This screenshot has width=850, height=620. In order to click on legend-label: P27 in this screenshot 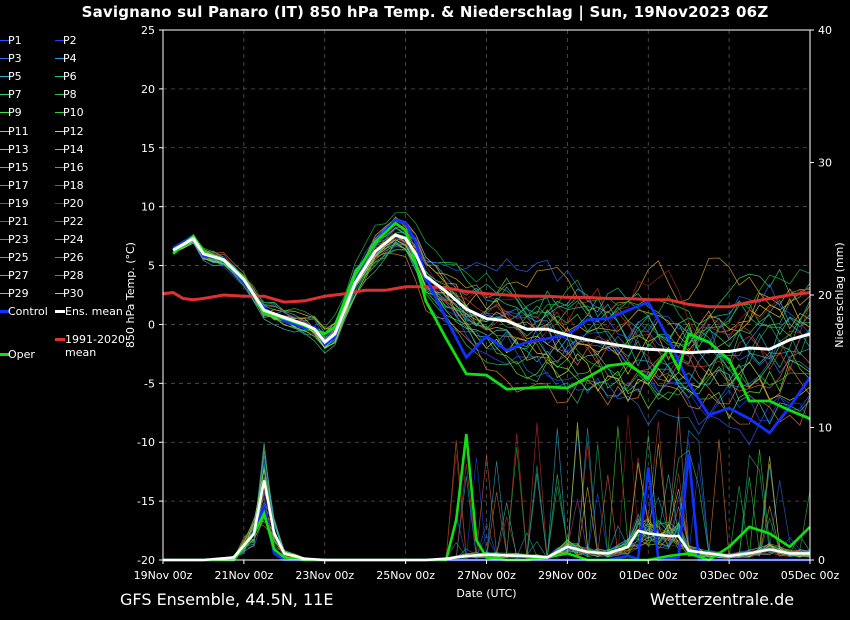, I will do `click(18, 276)`.